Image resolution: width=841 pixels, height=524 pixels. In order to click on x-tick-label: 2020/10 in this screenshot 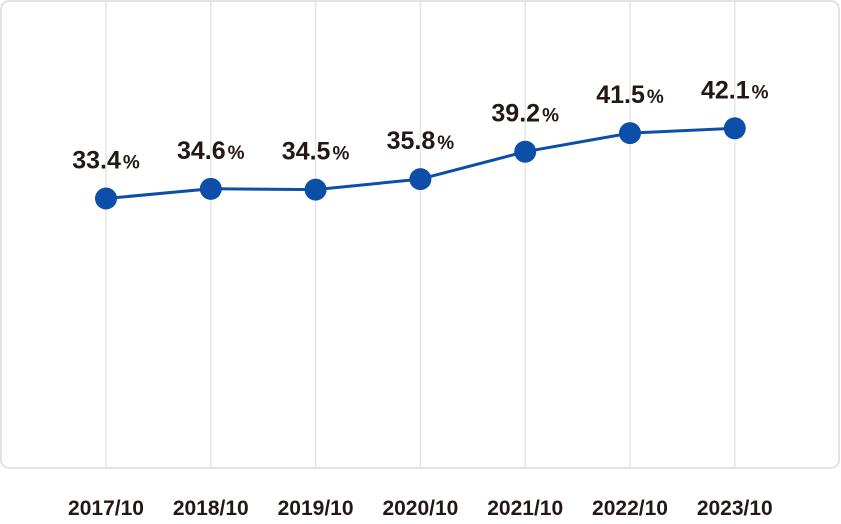, I will do `click(420, 508)`.